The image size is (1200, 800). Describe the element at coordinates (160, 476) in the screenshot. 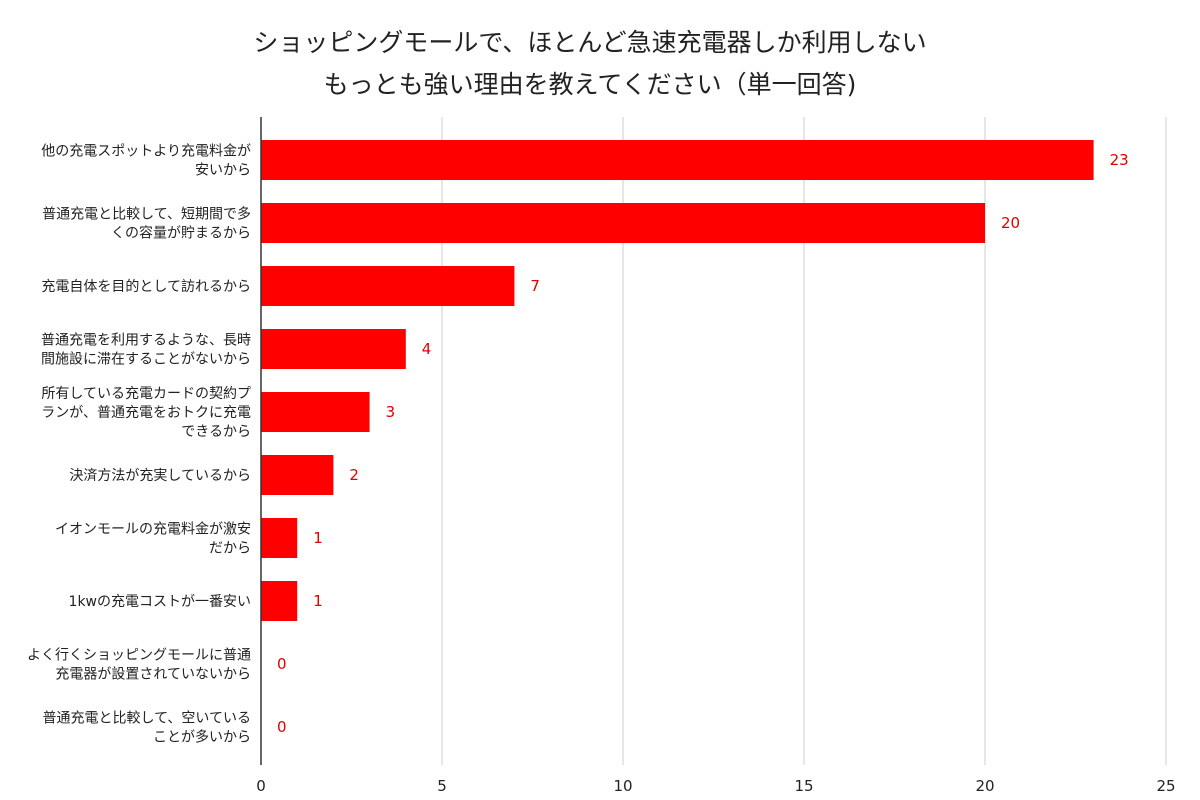

I see `category-label: 決済方法が充実しているから` at that location.